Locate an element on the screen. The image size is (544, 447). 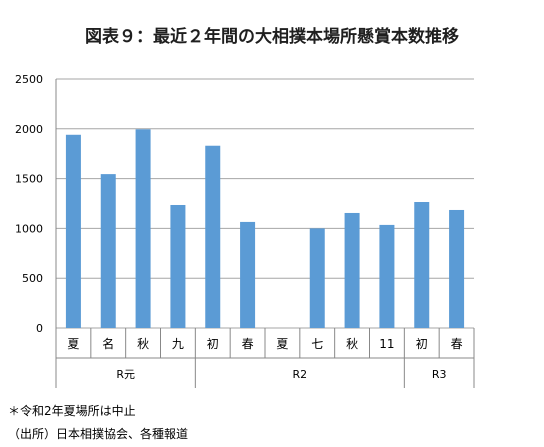
y-tick-label: 2500 is located at coordinates (29, 79).